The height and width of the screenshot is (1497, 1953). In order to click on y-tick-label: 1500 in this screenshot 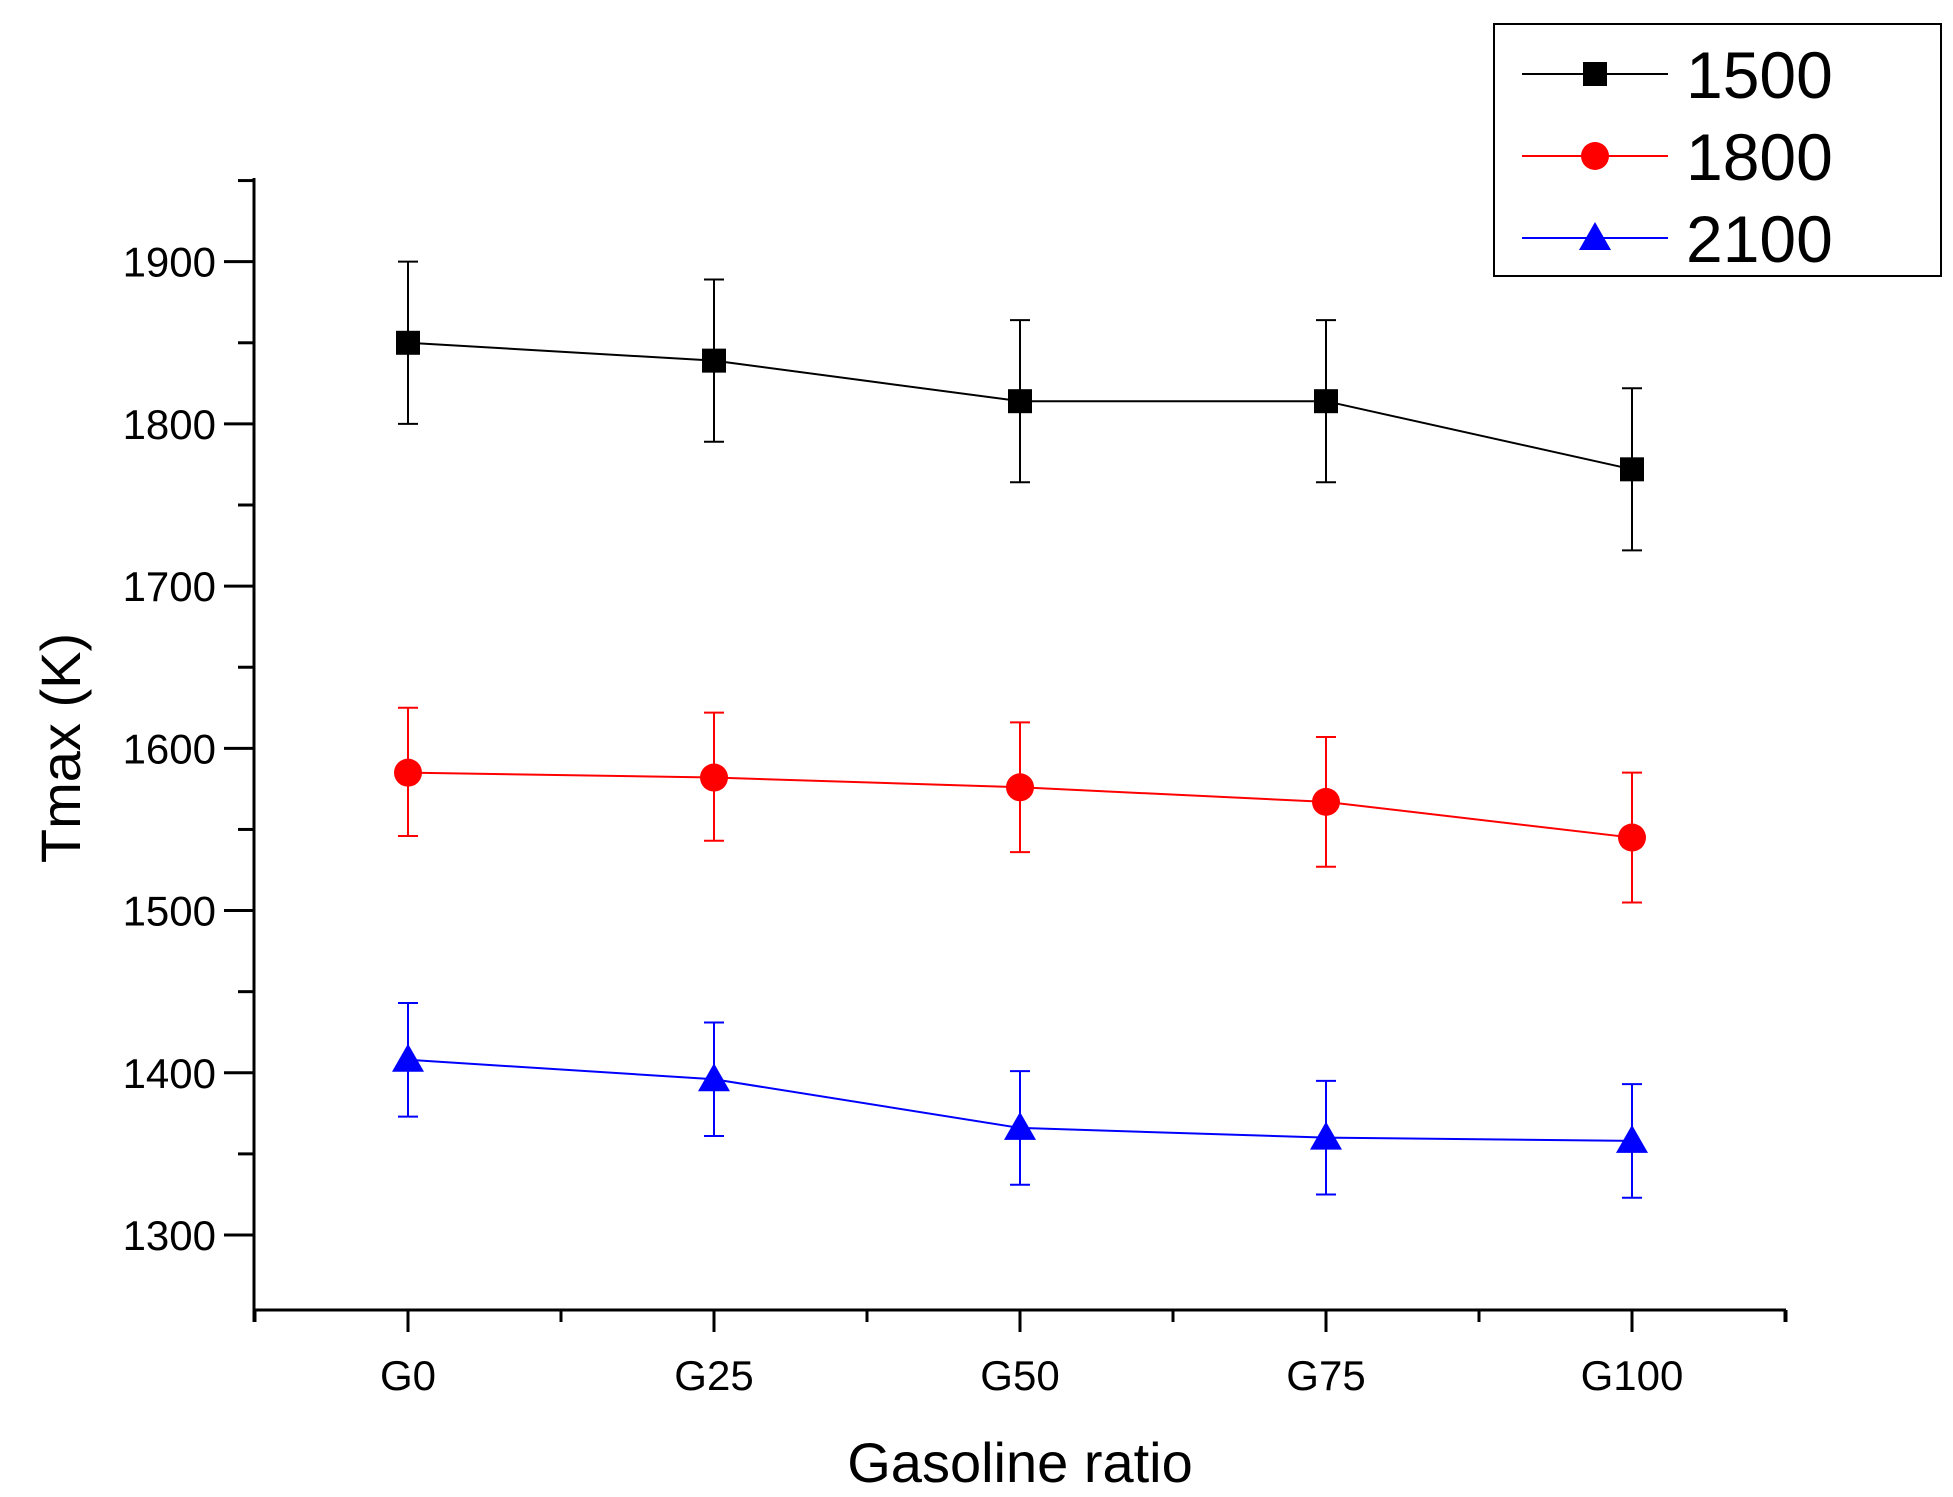, I will do `click(169, 911)`.